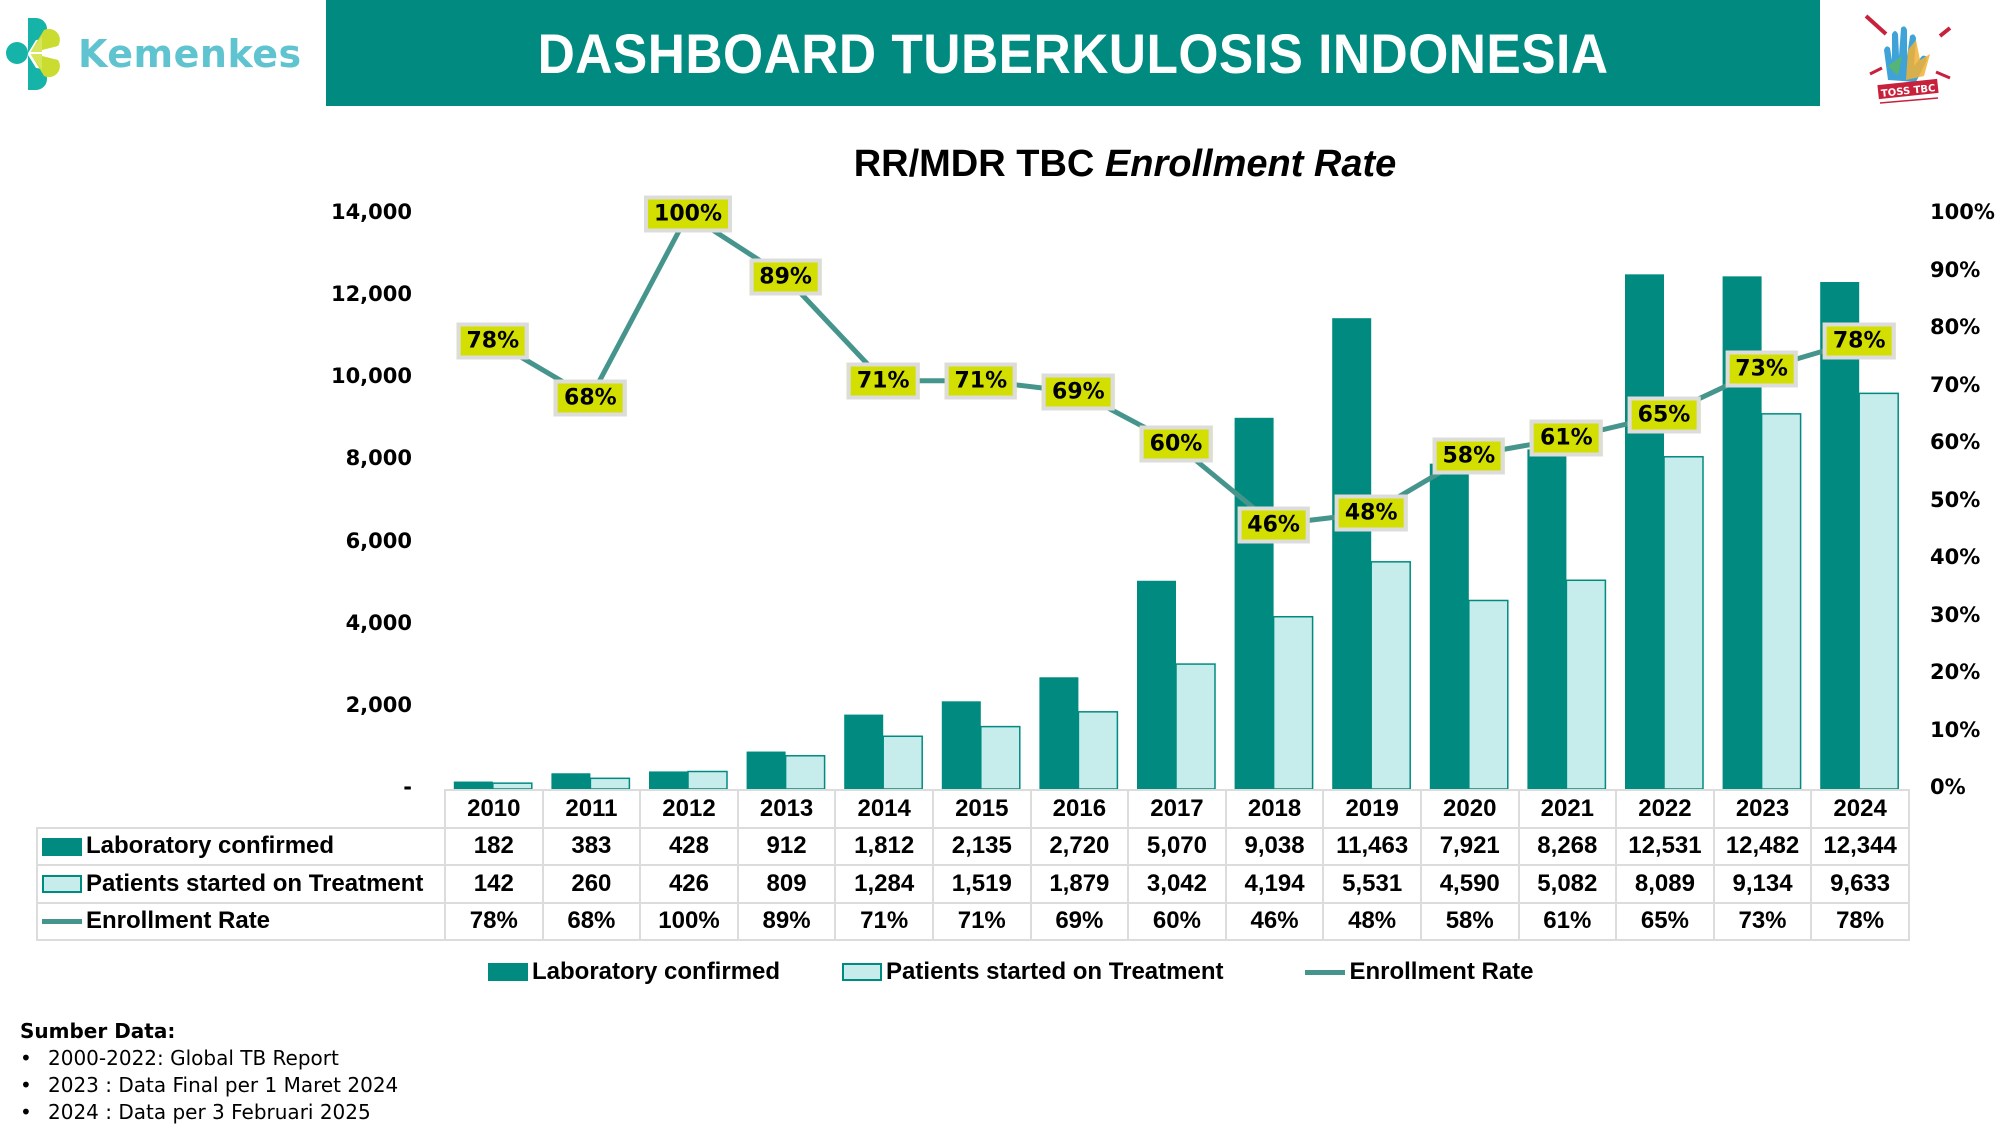 The image size is (2000, 1125). I want to click on right-axis-tick: 70%, so click(1955, 384).